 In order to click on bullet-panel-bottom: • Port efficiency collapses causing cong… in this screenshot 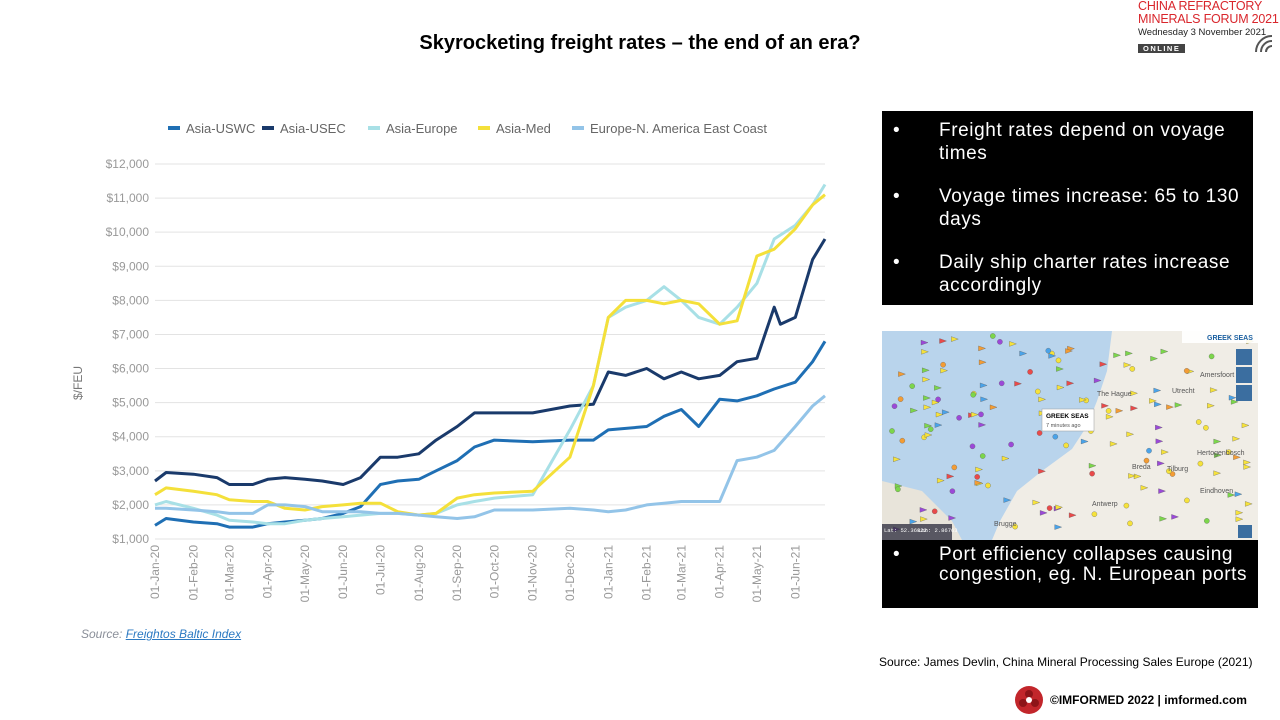, I will do `click(1070, 574)`.